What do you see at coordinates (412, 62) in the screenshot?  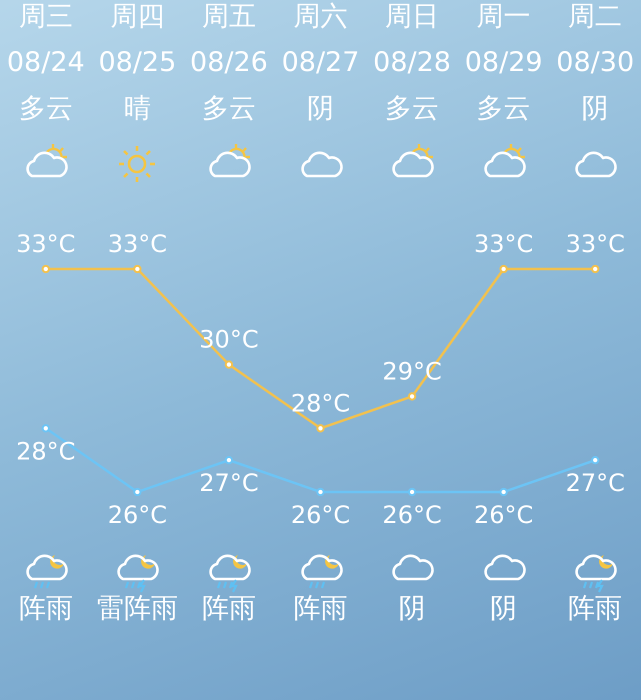 I see `x-tick-label: 周日 08/28 多云` at bounding box center [412, 62].